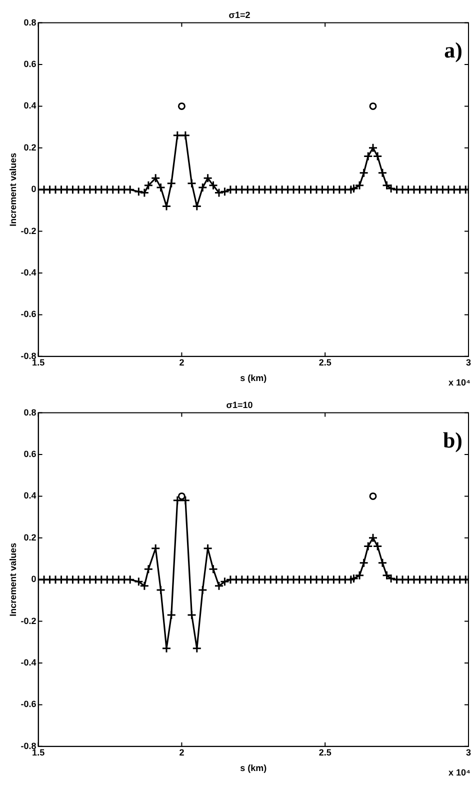 The width and height of the screenshot is (474, 796). What do you see at coordinates (239, 405) in the screenshot?
I see `chart-title: σ1=10` at bounding box center [239, 405].